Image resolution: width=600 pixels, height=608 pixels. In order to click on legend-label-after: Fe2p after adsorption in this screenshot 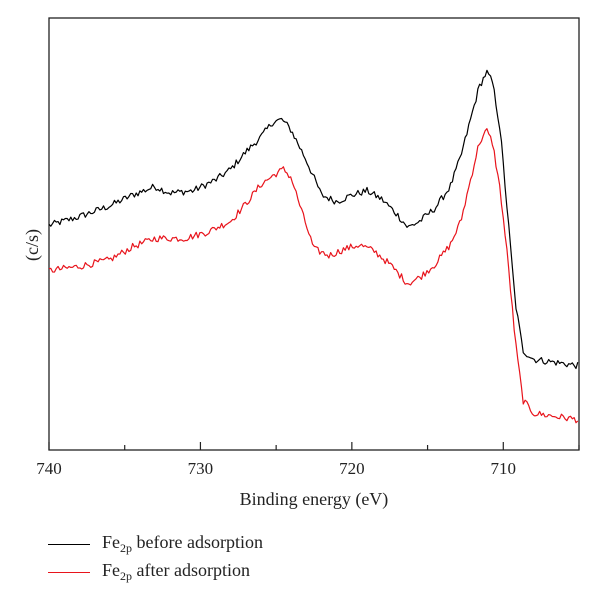, I will do `click(176, 572)`.